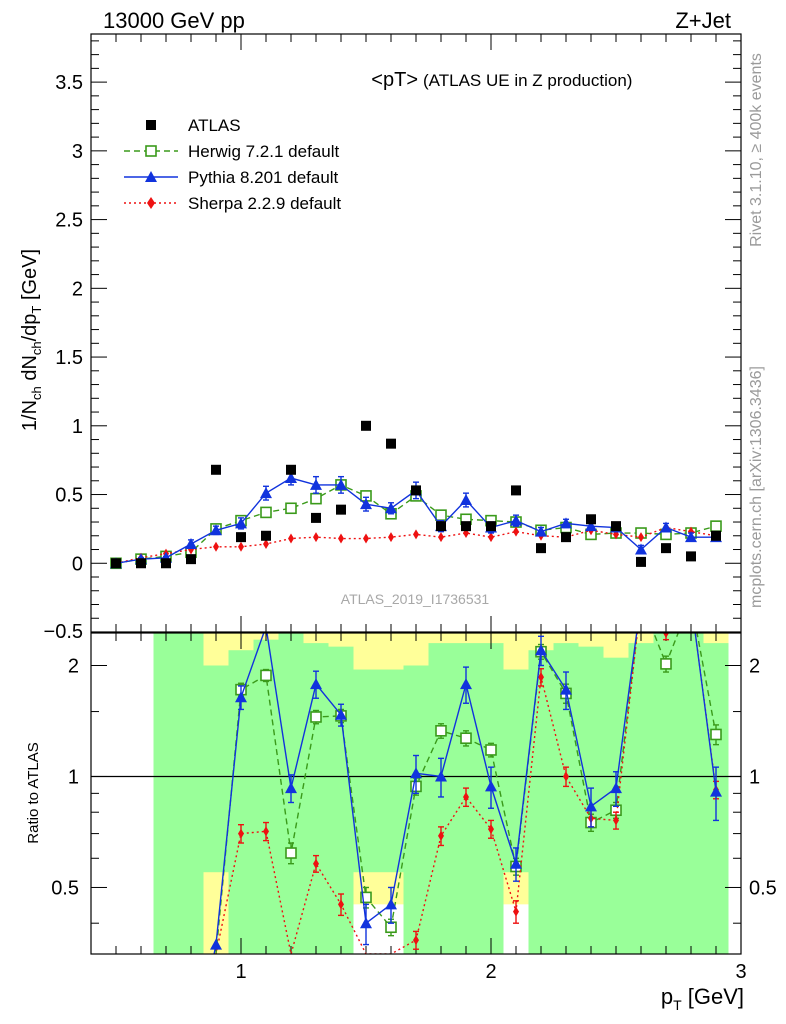 The image size is (786, 1024). I want to click on ratio-ytick-label-right: 0.5, so click(763, 888).